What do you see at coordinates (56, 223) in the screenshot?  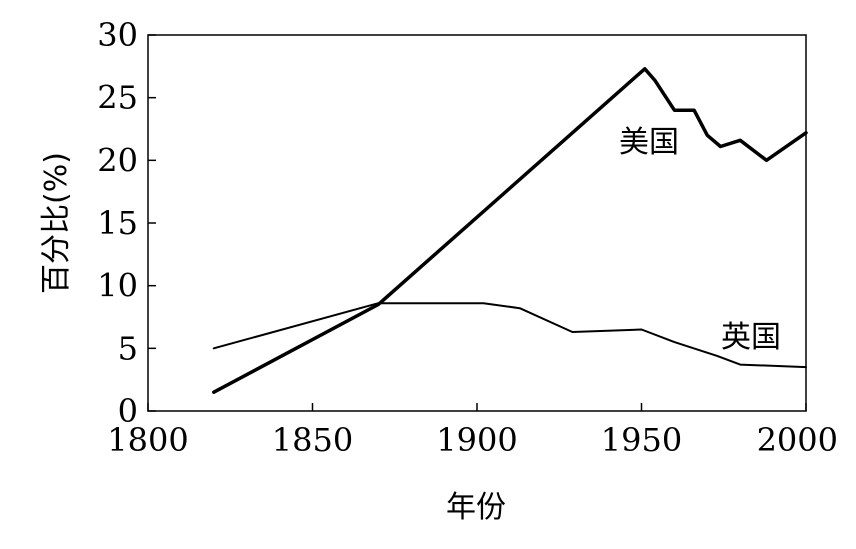 I see `y-axis-label: 百分比(%)` at bounding box center [56, 223].